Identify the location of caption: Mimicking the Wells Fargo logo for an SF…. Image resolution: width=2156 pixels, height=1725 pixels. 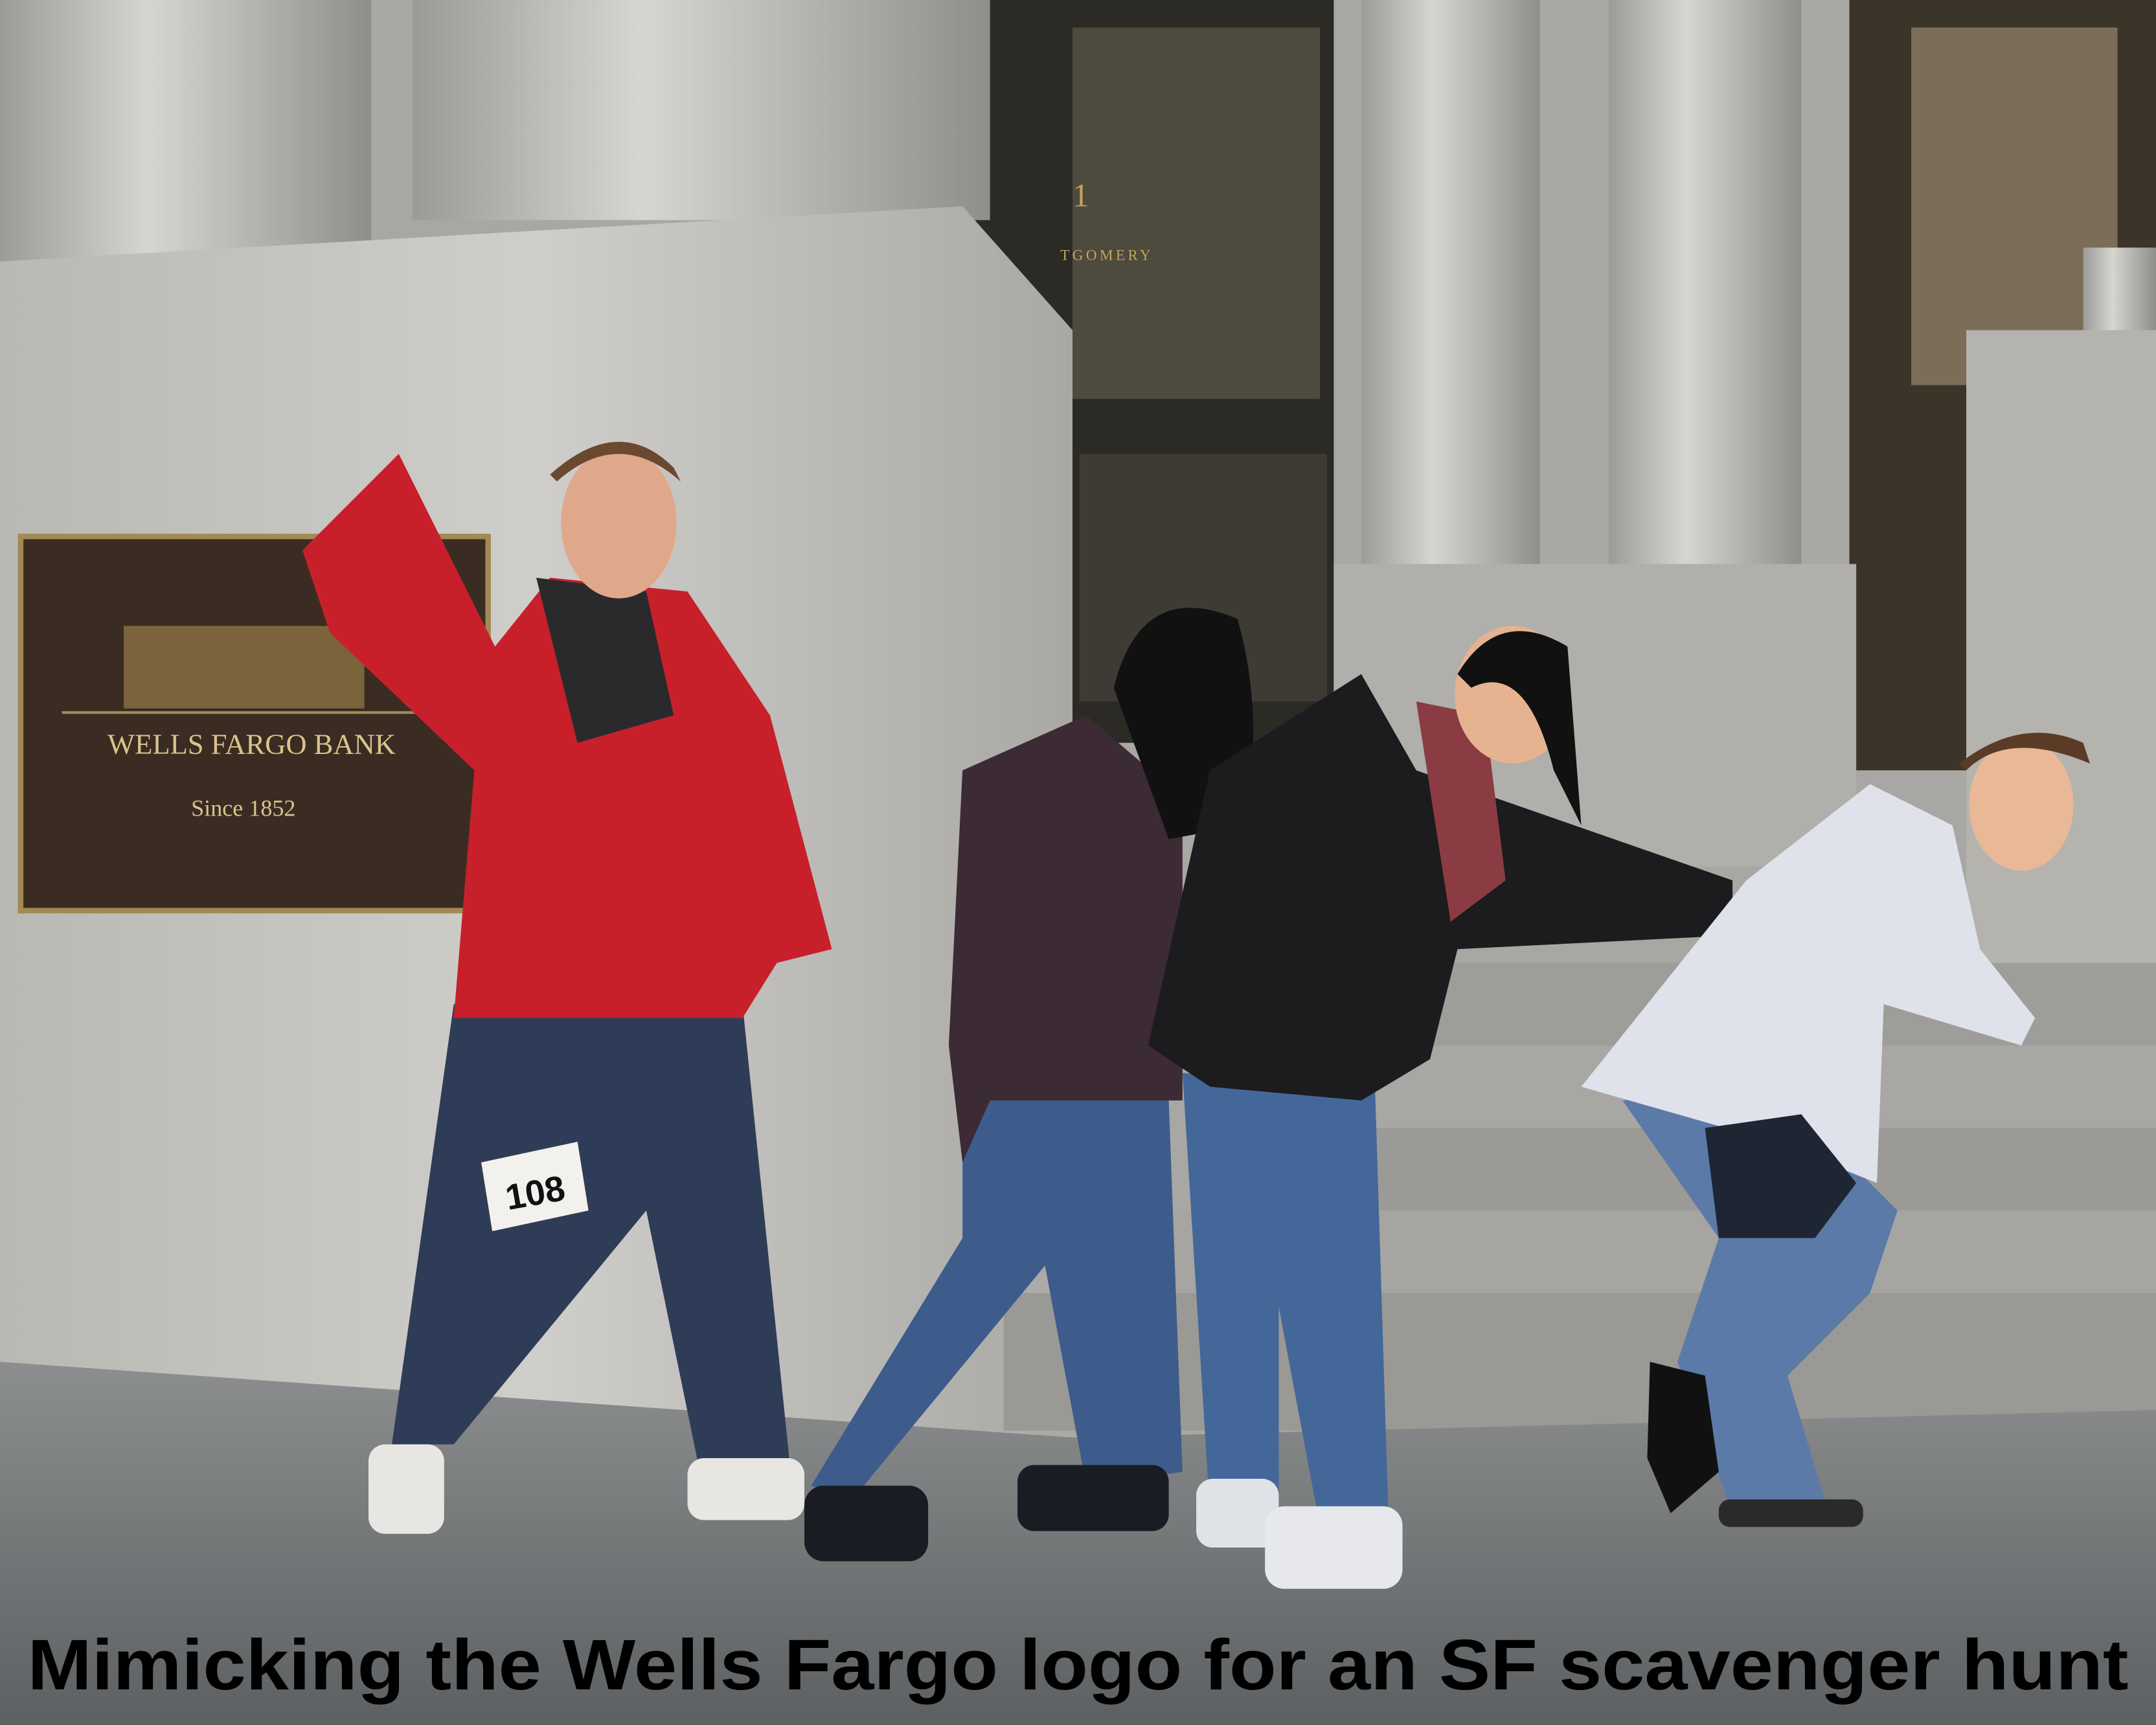
(1077, 1665).